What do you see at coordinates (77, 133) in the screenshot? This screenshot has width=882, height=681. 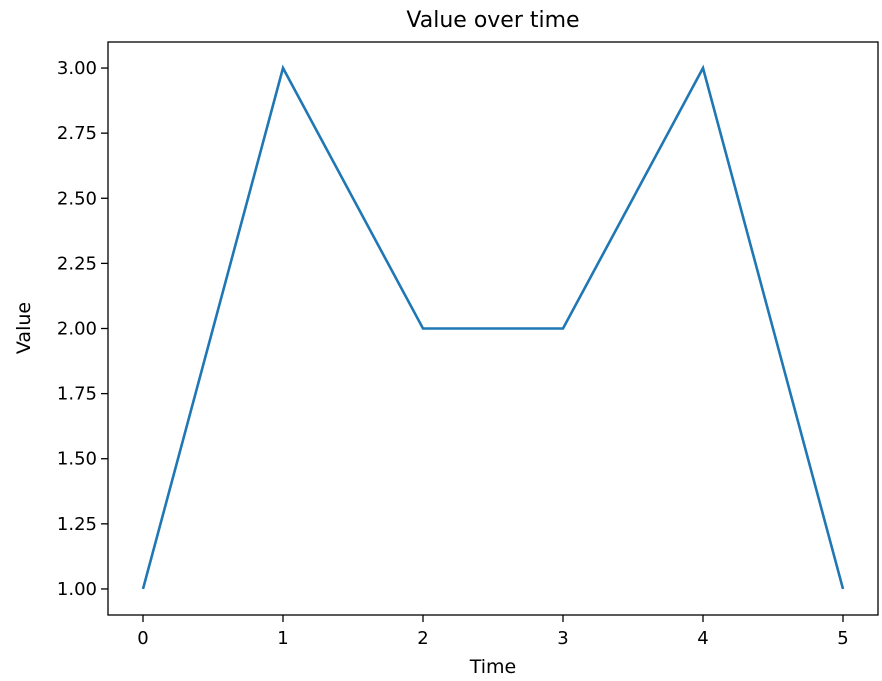 I see `y-tick-label: 2.75` at bounding box center [77, 133].